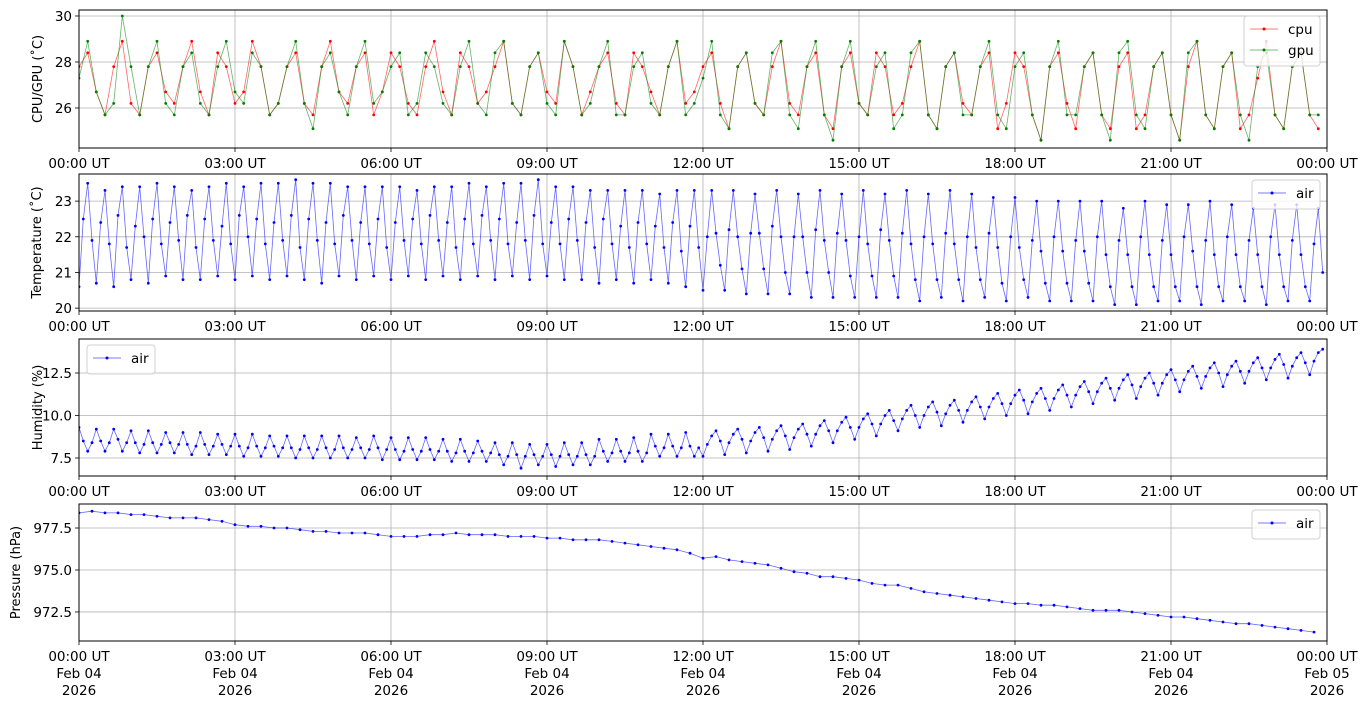 This screenshot has height=707, width=1367. Describe the element at coordinates (63, 17) in the screenshot. I see `y-tick-label: 30` at that location.